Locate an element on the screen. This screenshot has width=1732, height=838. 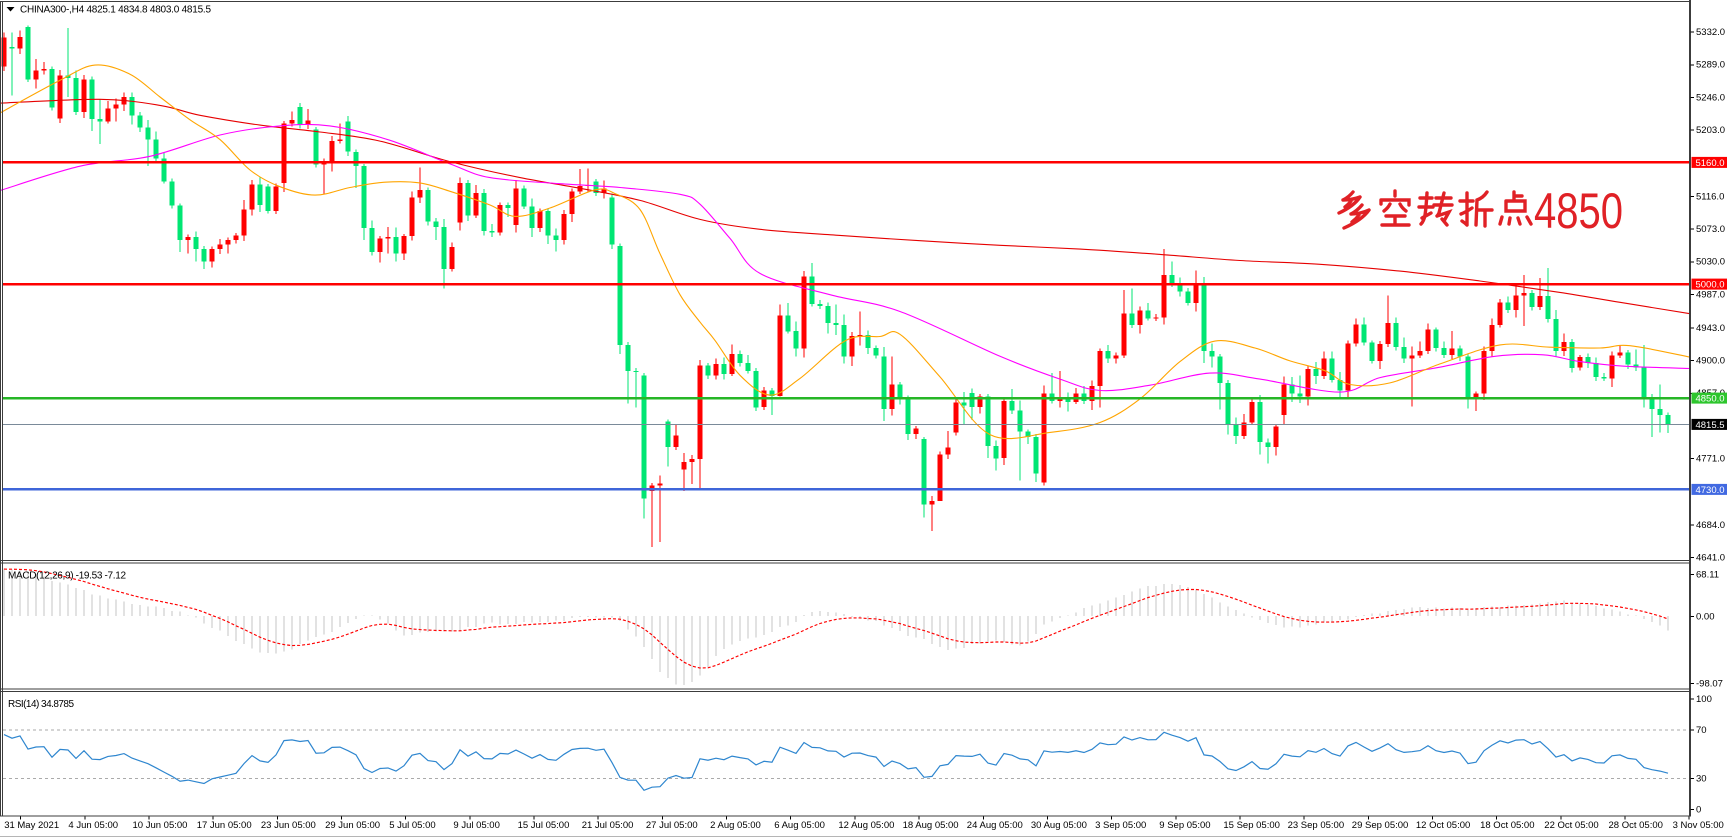
svg-text: 3 Sep 05:00 is located at coordinates (1120, 825).